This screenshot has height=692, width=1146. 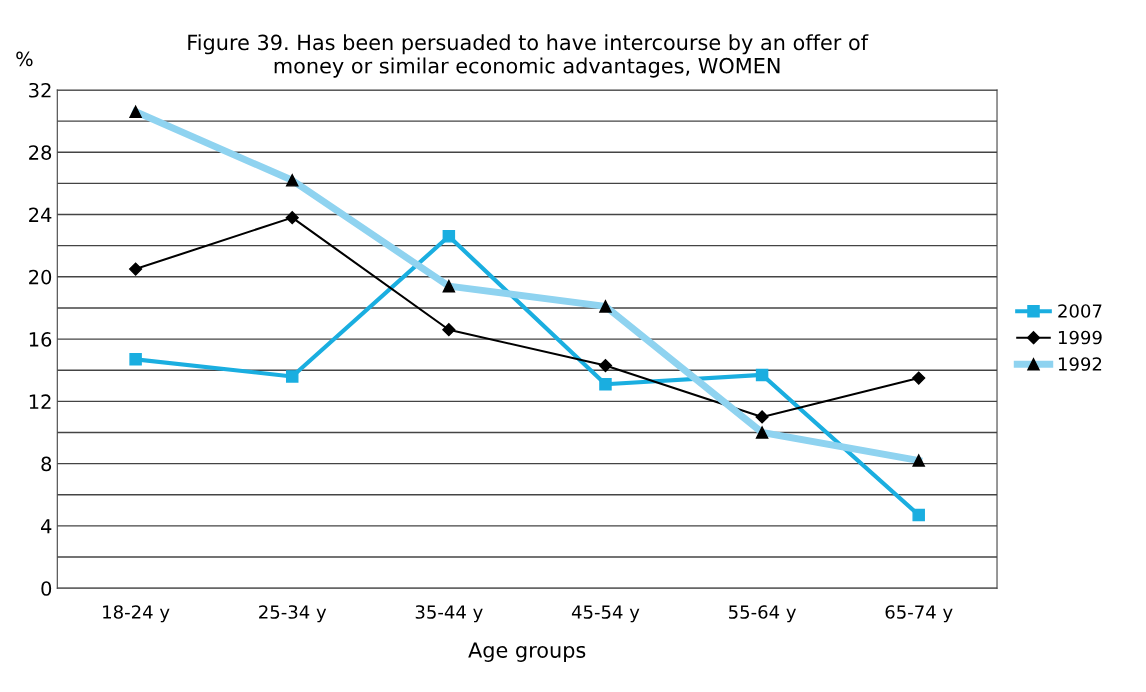 What do you see at coordinates (605, 614) in the screenshot?
I see `x-tick-label: 45-54 y` at bounding box center [605, 614].